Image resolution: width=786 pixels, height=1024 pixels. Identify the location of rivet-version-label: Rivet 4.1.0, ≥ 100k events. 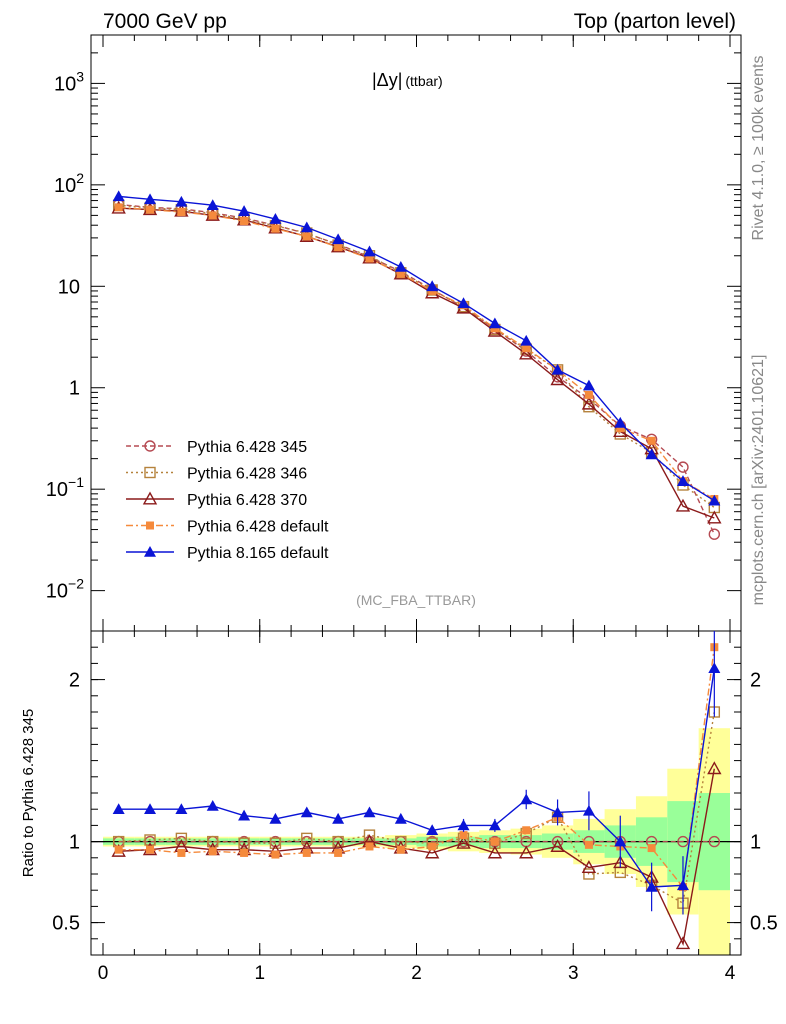
(758, 148).